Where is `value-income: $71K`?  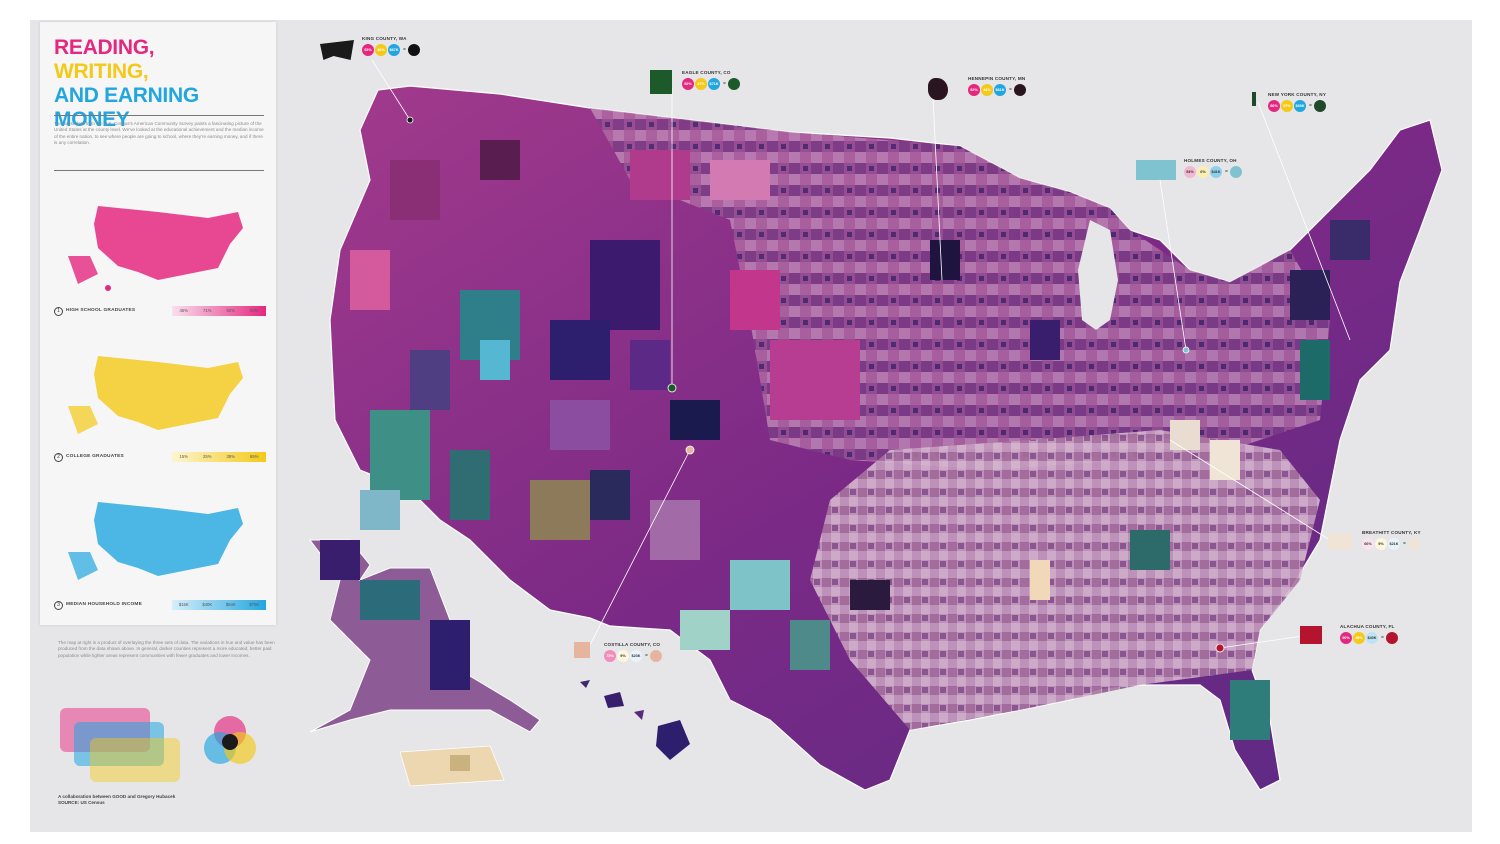 value-income: $71K is located at coordinates (714, 84).